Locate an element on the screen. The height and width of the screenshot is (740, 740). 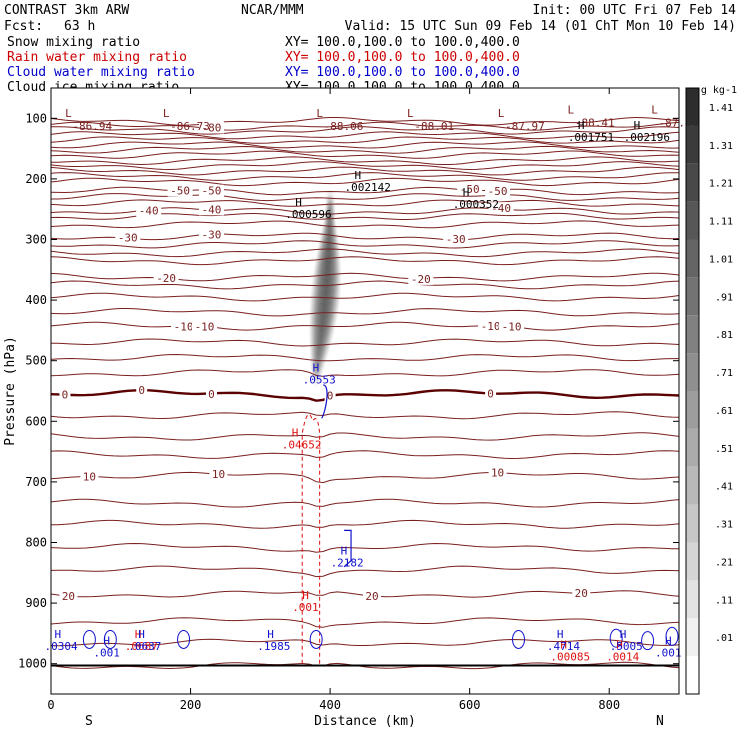
ice-max-value: .002142 is located at coordinates (368, 187).